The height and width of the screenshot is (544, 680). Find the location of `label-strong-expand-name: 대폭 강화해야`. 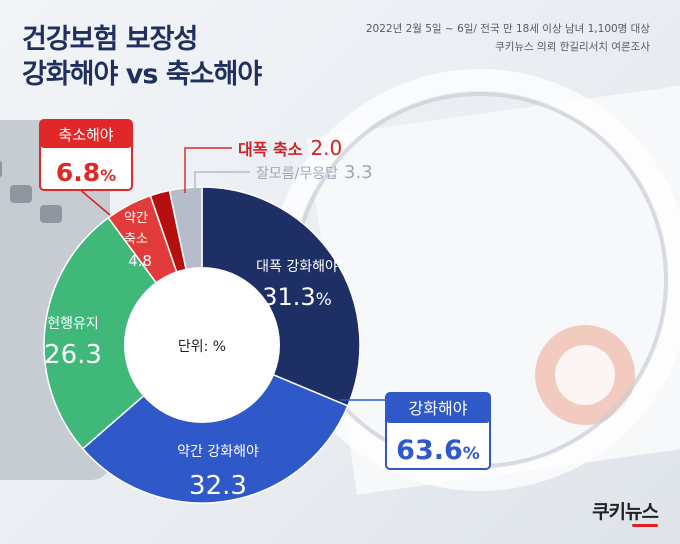

label-strong-expand-name: 대폭 강화해야 is located at coordinates (297, 267).